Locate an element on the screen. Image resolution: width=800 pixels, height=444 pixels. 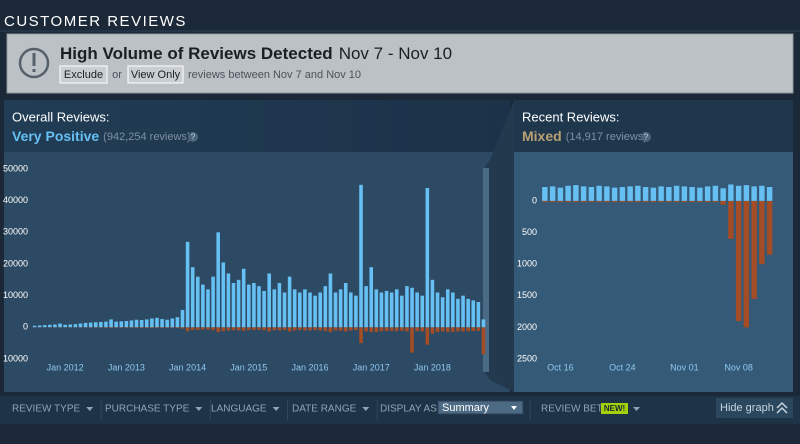
alert-text: reviews between Nov 7 and Nov 10 is located at coordinates (274, 75).